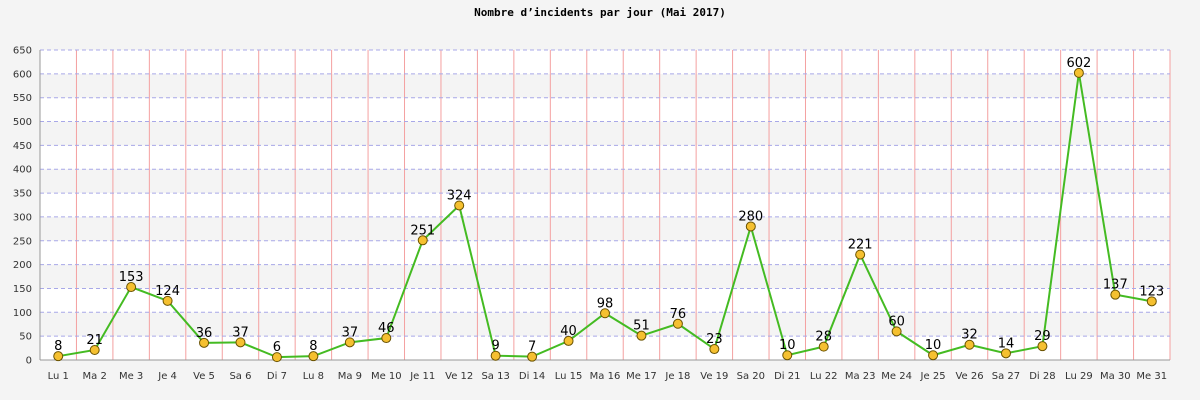 The height and width of the screenshot is (400, 1200). What do you see at coordinates (22, 122) in the screenshot?
I see `y-tick-label: 500` at bounding box center [22, 122].